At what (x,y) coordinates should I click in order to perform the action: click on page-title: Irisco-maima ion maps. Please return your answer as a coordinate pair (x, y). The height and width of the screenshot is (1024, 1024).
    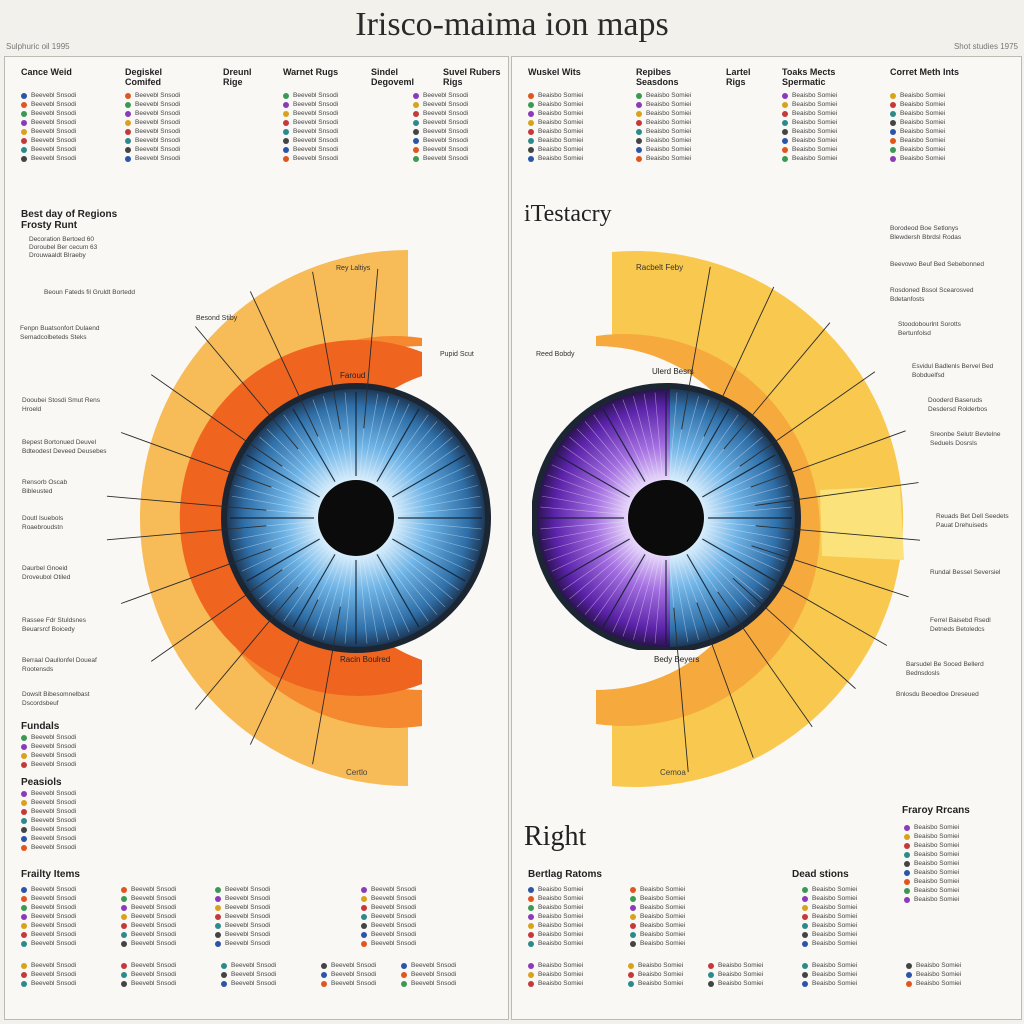
    Looking at the image, I should click on (512, 24).